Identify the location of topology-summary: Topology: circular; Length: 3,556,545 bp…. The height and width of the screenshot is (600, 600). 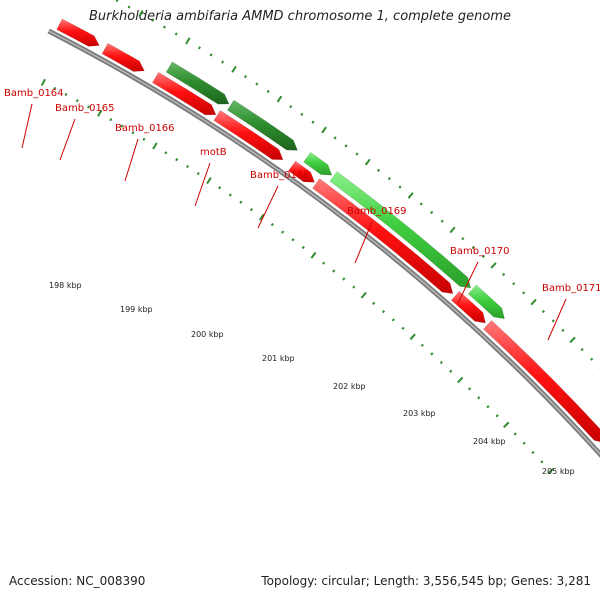
(426, 581).